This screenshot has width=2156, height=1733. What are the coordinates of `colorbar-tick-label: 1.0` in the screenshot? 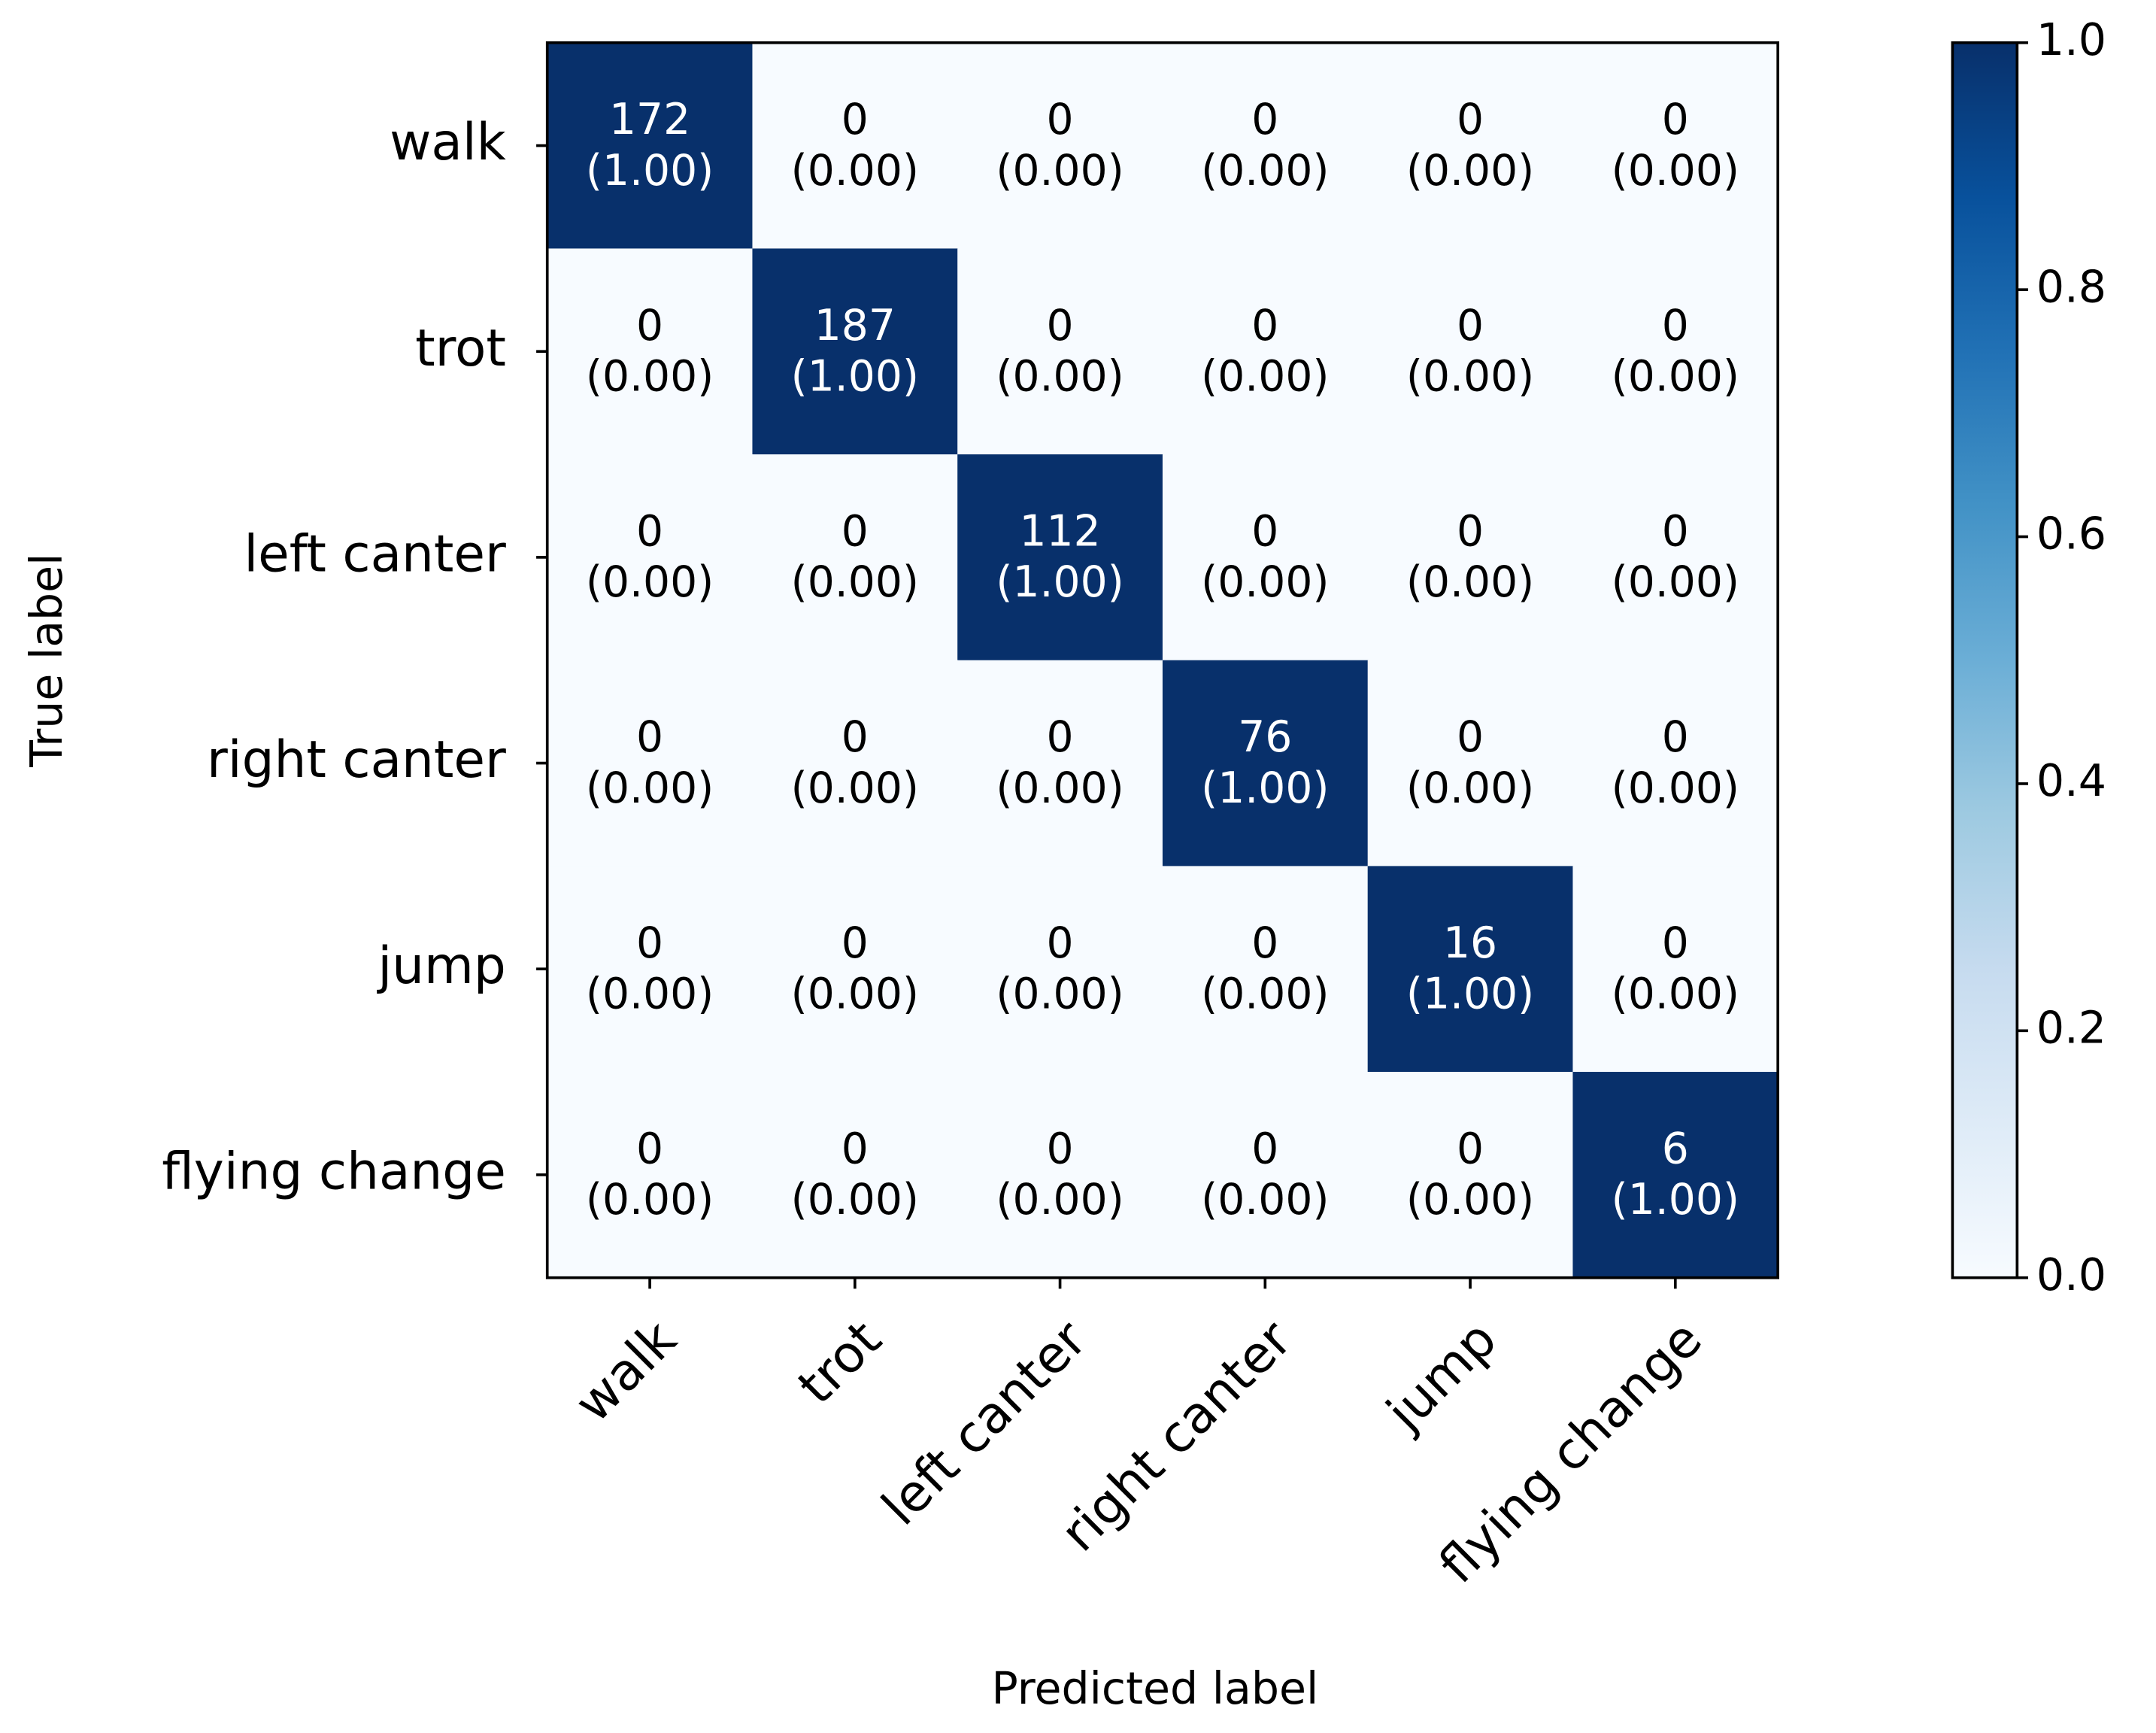 It's located at (2071, 39).